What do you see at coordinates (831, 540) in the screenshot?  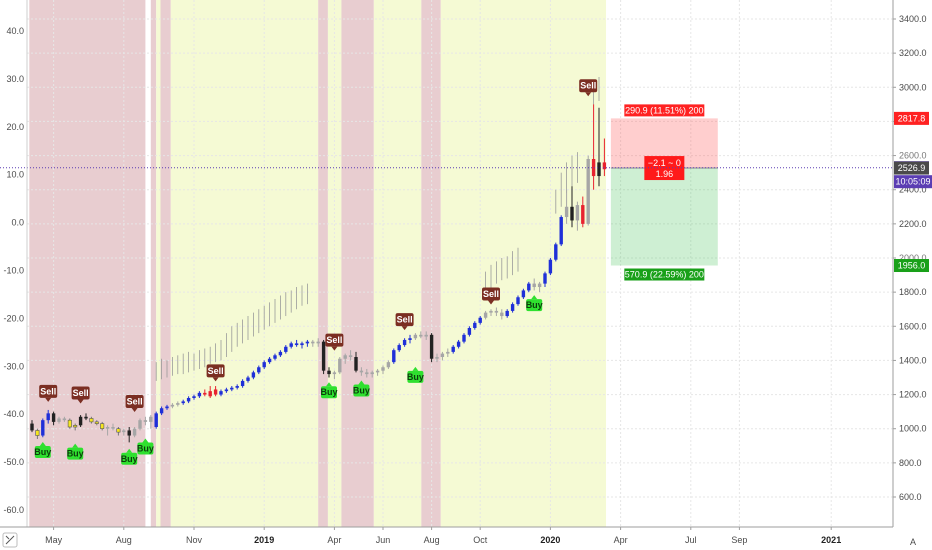 I see `time-tick-label: 2021` at bounding box center [831, 540].